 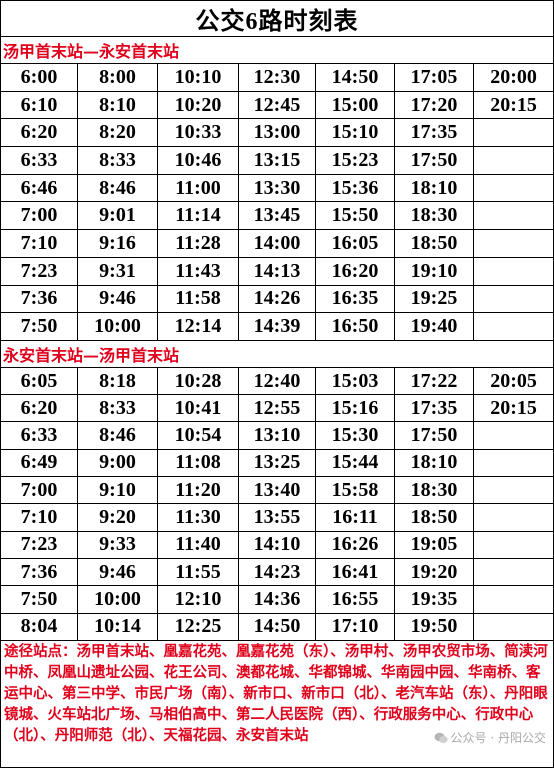 I want to click on time-cell: 20:15, so click(x=513, y=105).